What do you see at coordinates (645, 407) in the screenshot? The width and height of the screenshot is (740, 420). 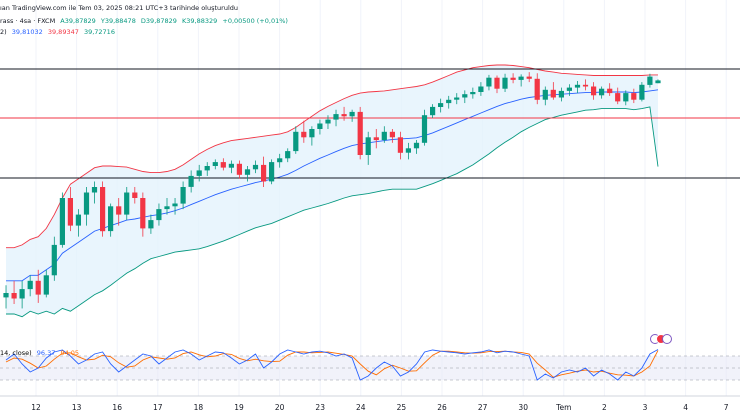 I see `x-tick-label: 3` at bounding box center [645, 407].